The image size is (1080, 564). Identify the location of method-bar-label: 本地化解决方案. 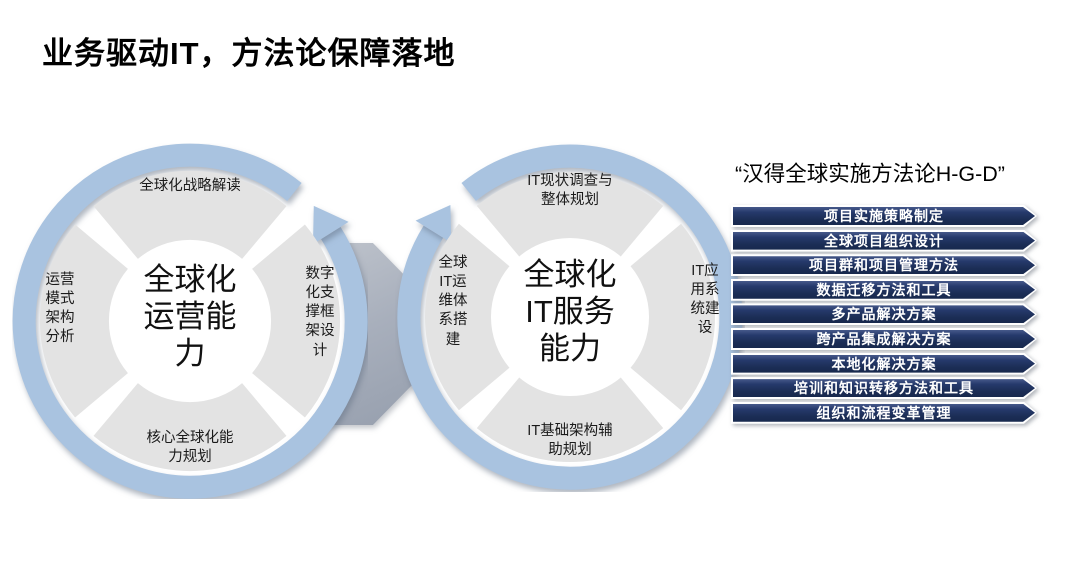
(884, 363).